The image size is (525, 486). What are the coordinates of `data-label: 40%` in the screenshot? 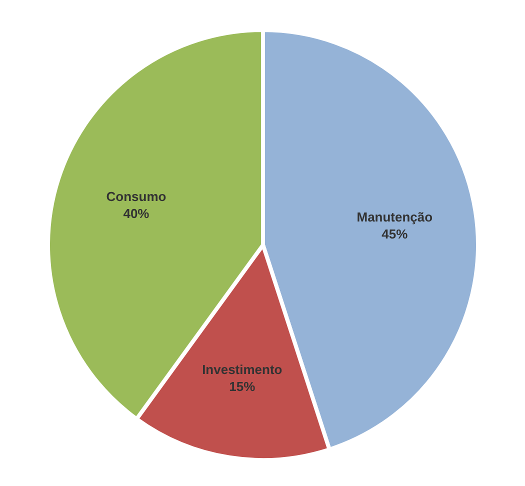 It's located at (136, 214).